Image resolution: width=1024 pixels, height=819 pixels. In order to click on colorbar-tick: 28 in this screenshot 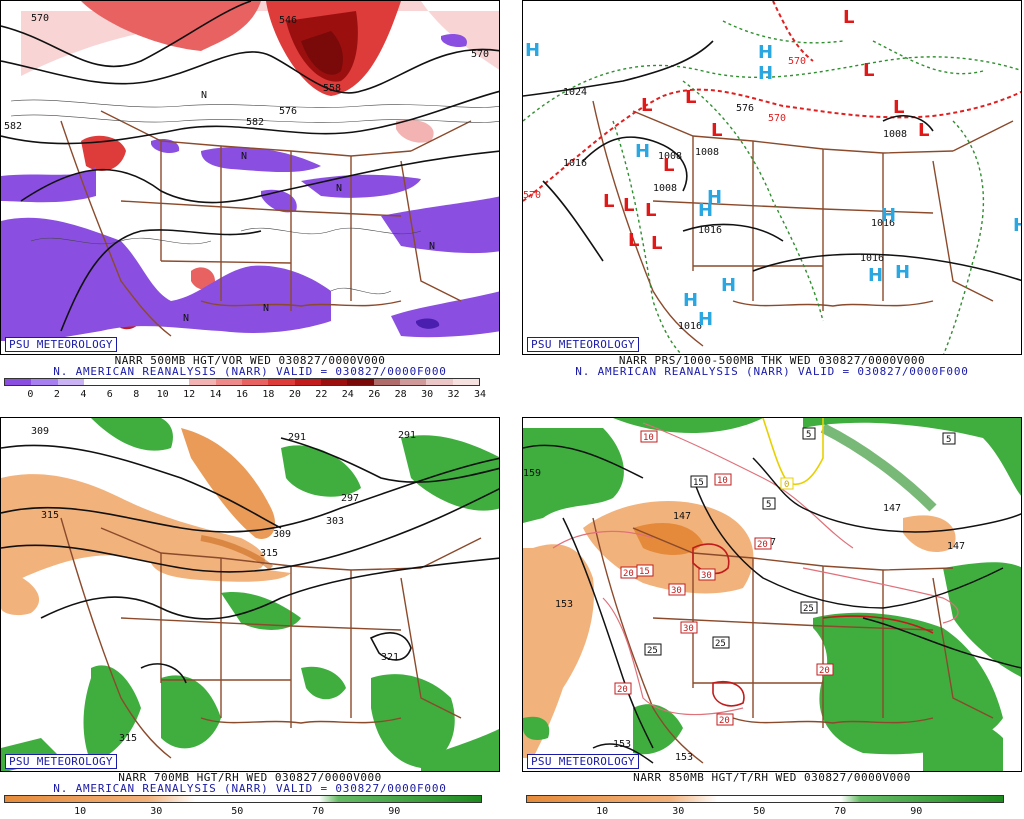, I will do `click(400, 394)`.